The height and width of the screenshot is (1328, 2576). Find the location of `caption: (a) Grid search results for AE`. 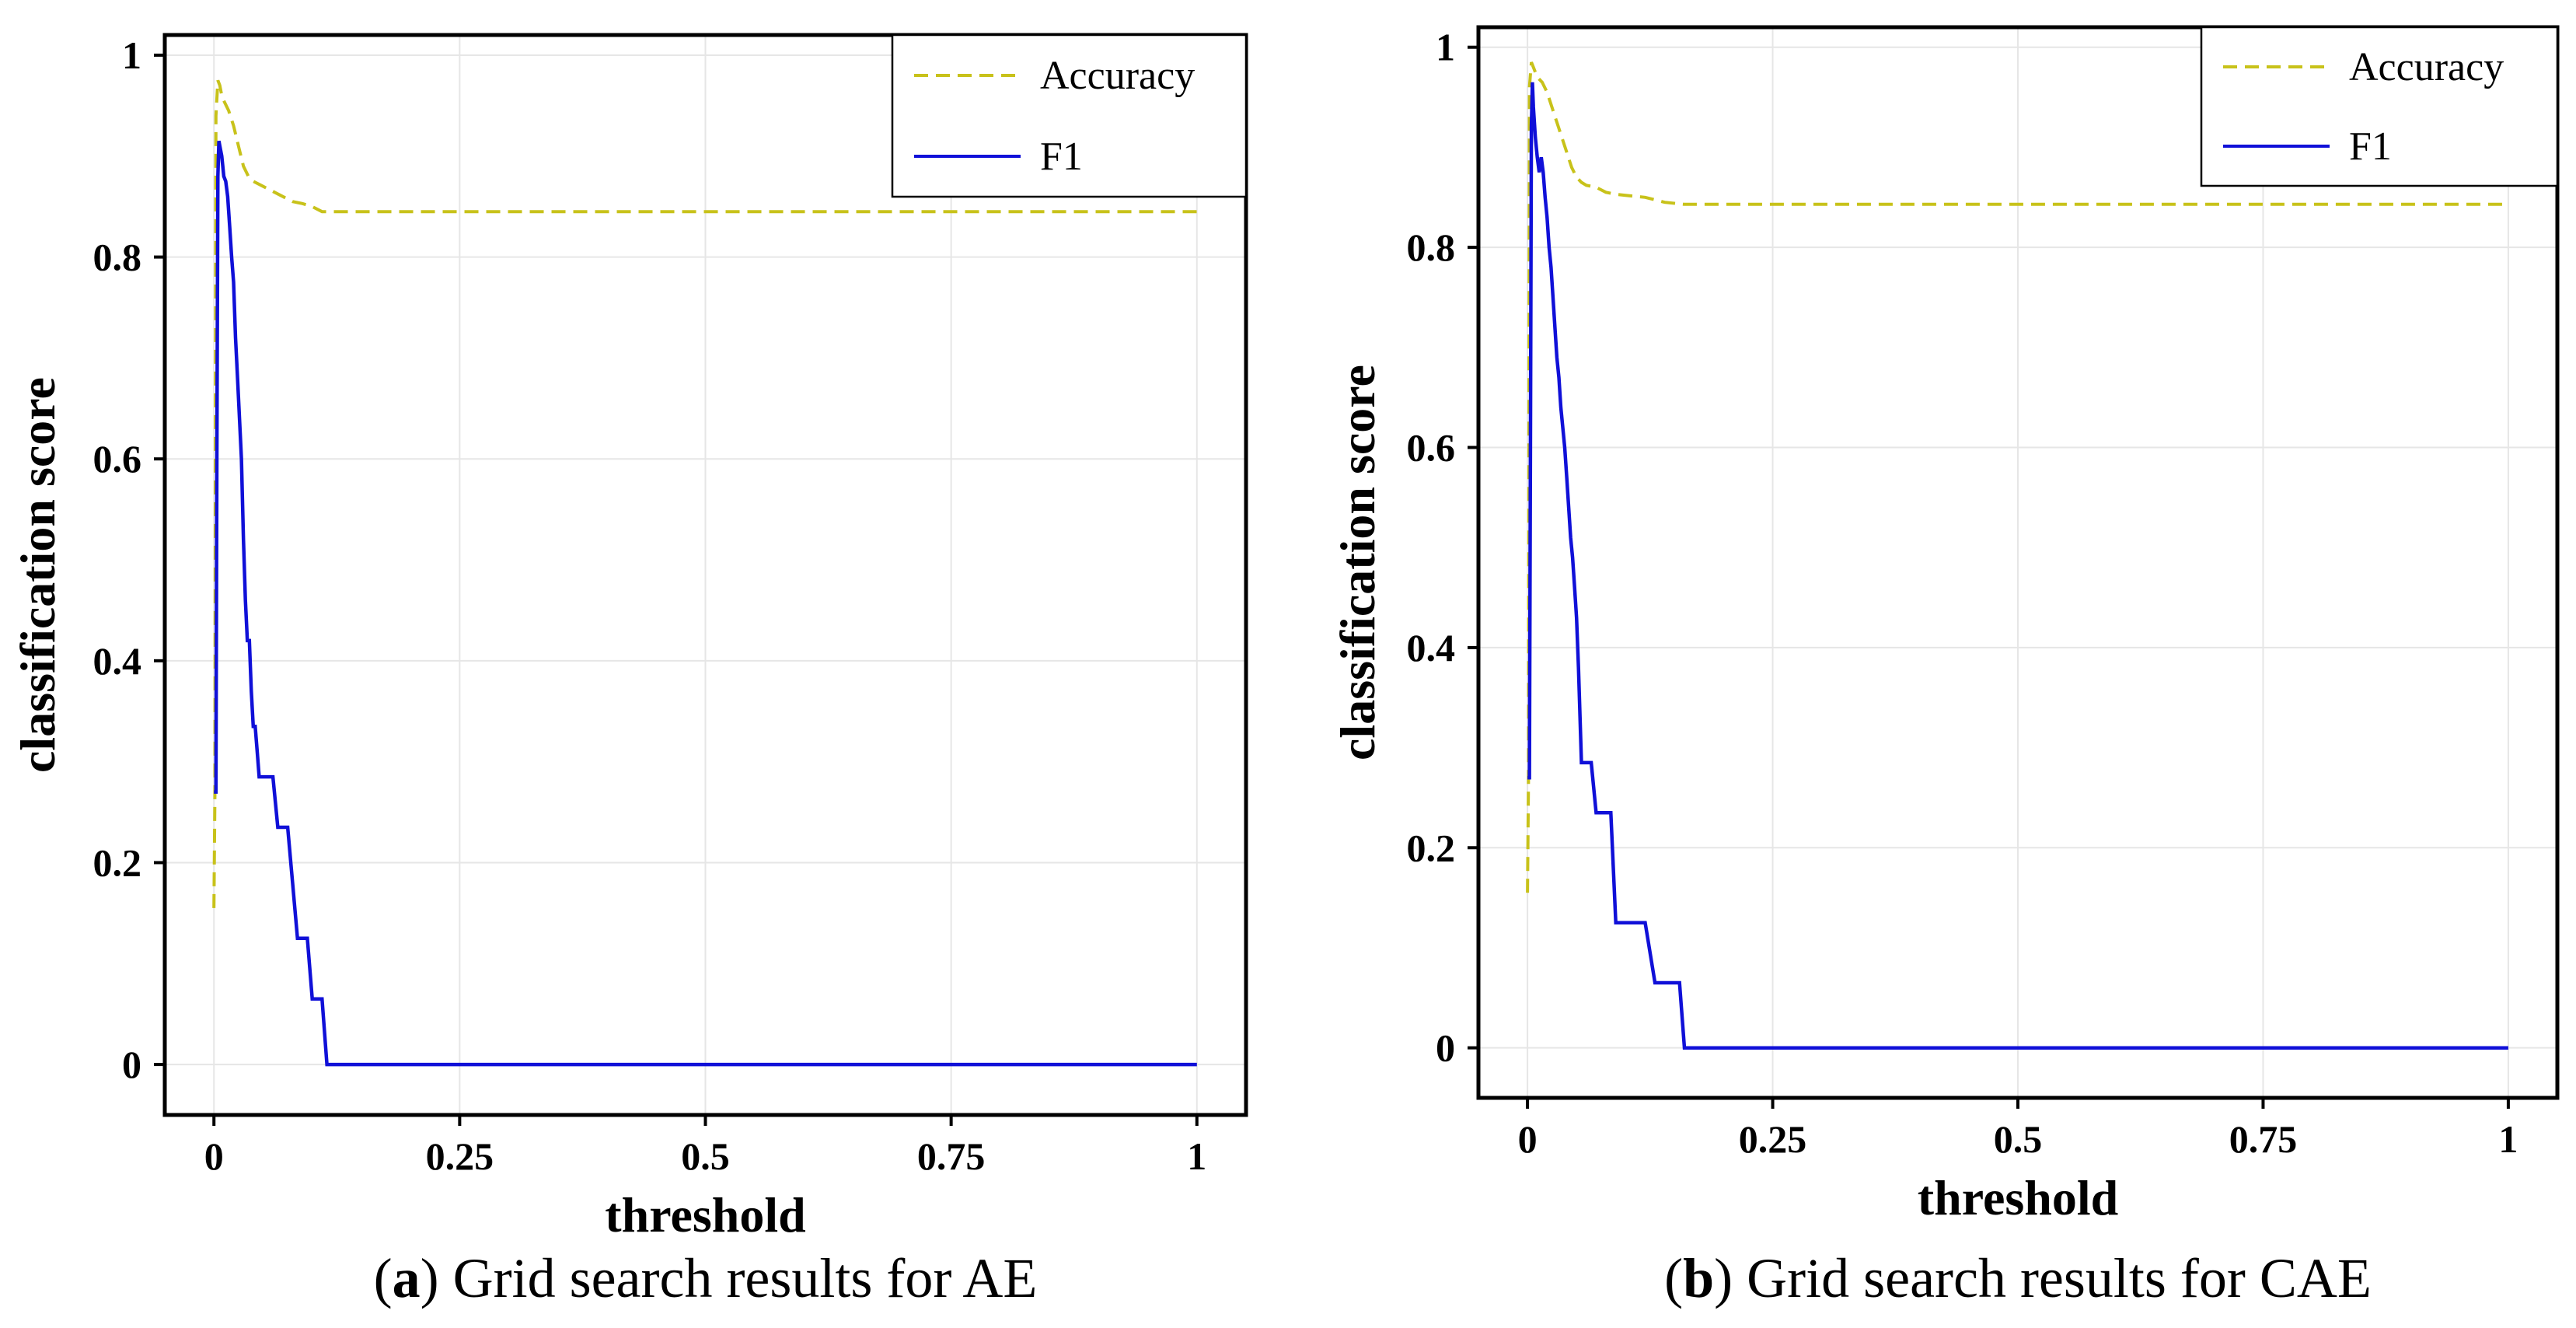

caption: (a) Grid search results for AE is located at coordinates (706, 1278).